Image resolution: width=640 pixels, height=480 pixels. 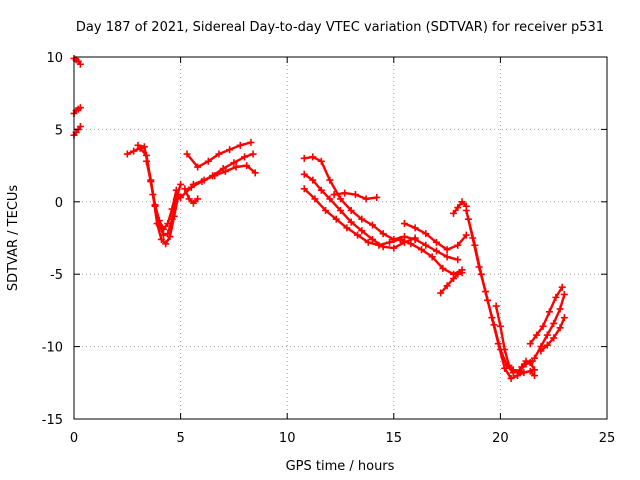 I want to click on y-tick-label: 5, so click(x=59, y=130).